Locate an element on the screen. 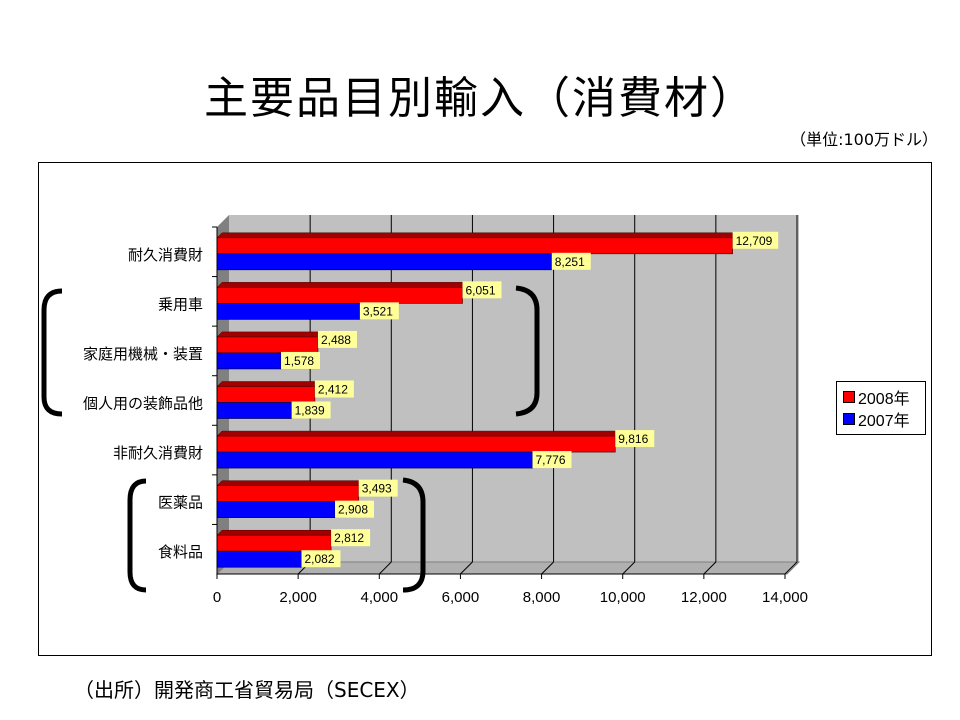 This screenshot has height=720, width=960. value-label-2007: 8,251 is located at coordinates (570, 262).